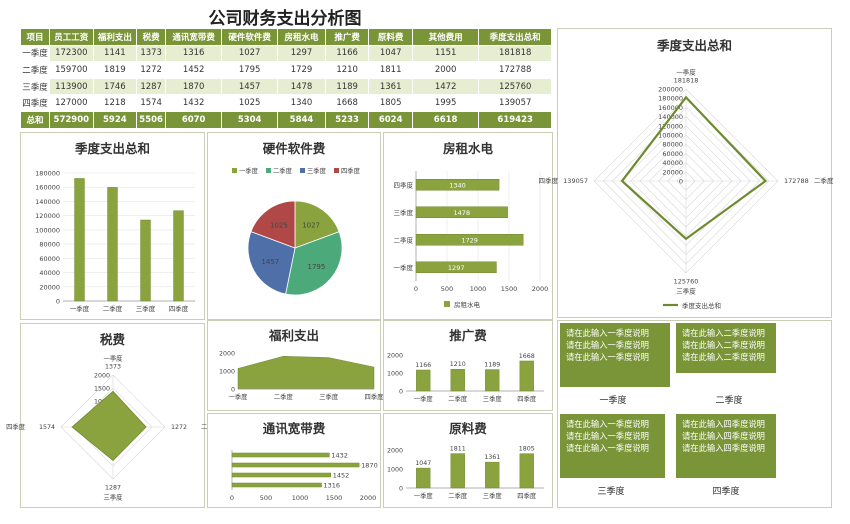  Describe the element at coordinates (515, 119) in the screenshot. I see `table-cell: 619423` at that location.